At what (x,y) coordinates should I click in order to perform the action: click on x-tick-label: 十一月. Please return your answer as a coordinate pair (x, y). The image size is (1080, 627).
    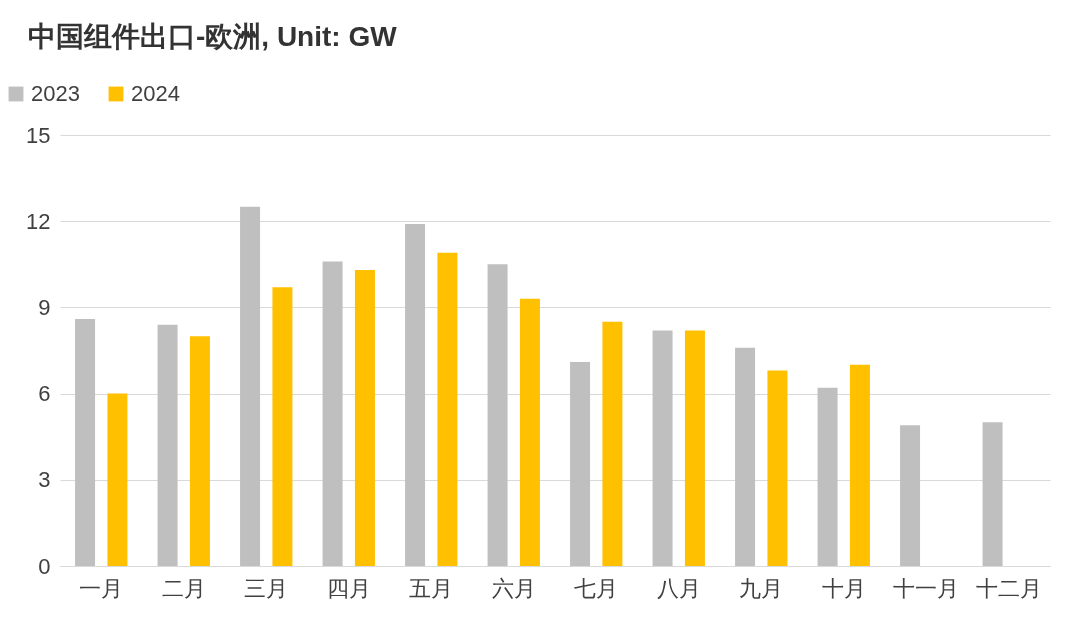
    Looking at the image, I should click on (926, 588).